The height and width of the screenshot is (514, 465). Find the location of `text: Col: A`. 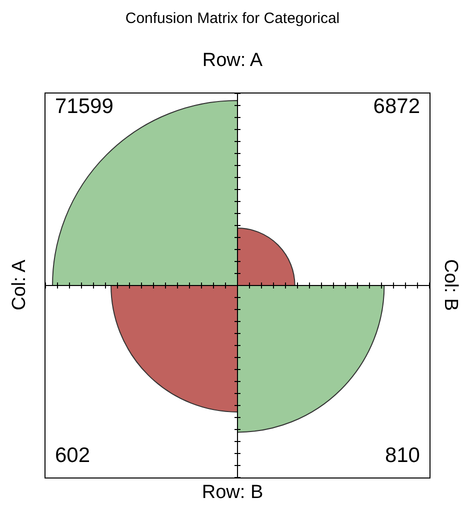

text: Col: A is located at coordinates (20, 285).